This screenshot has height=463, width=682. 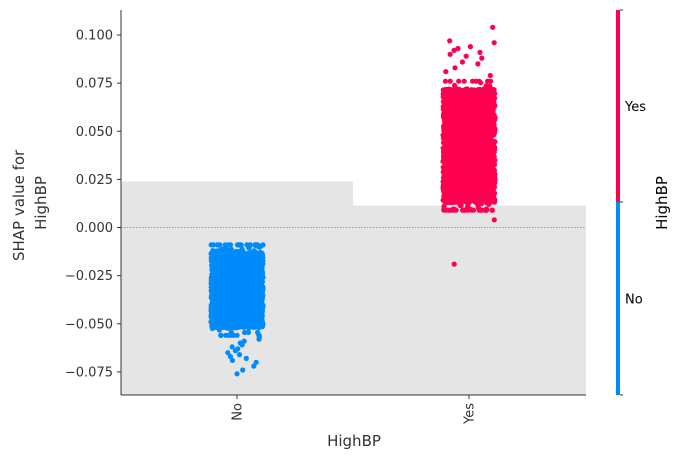 What do you see at coordinates (469, 300) in the screenshot?
I see `histogram-bar-yes` at bounding box center [469, 300].